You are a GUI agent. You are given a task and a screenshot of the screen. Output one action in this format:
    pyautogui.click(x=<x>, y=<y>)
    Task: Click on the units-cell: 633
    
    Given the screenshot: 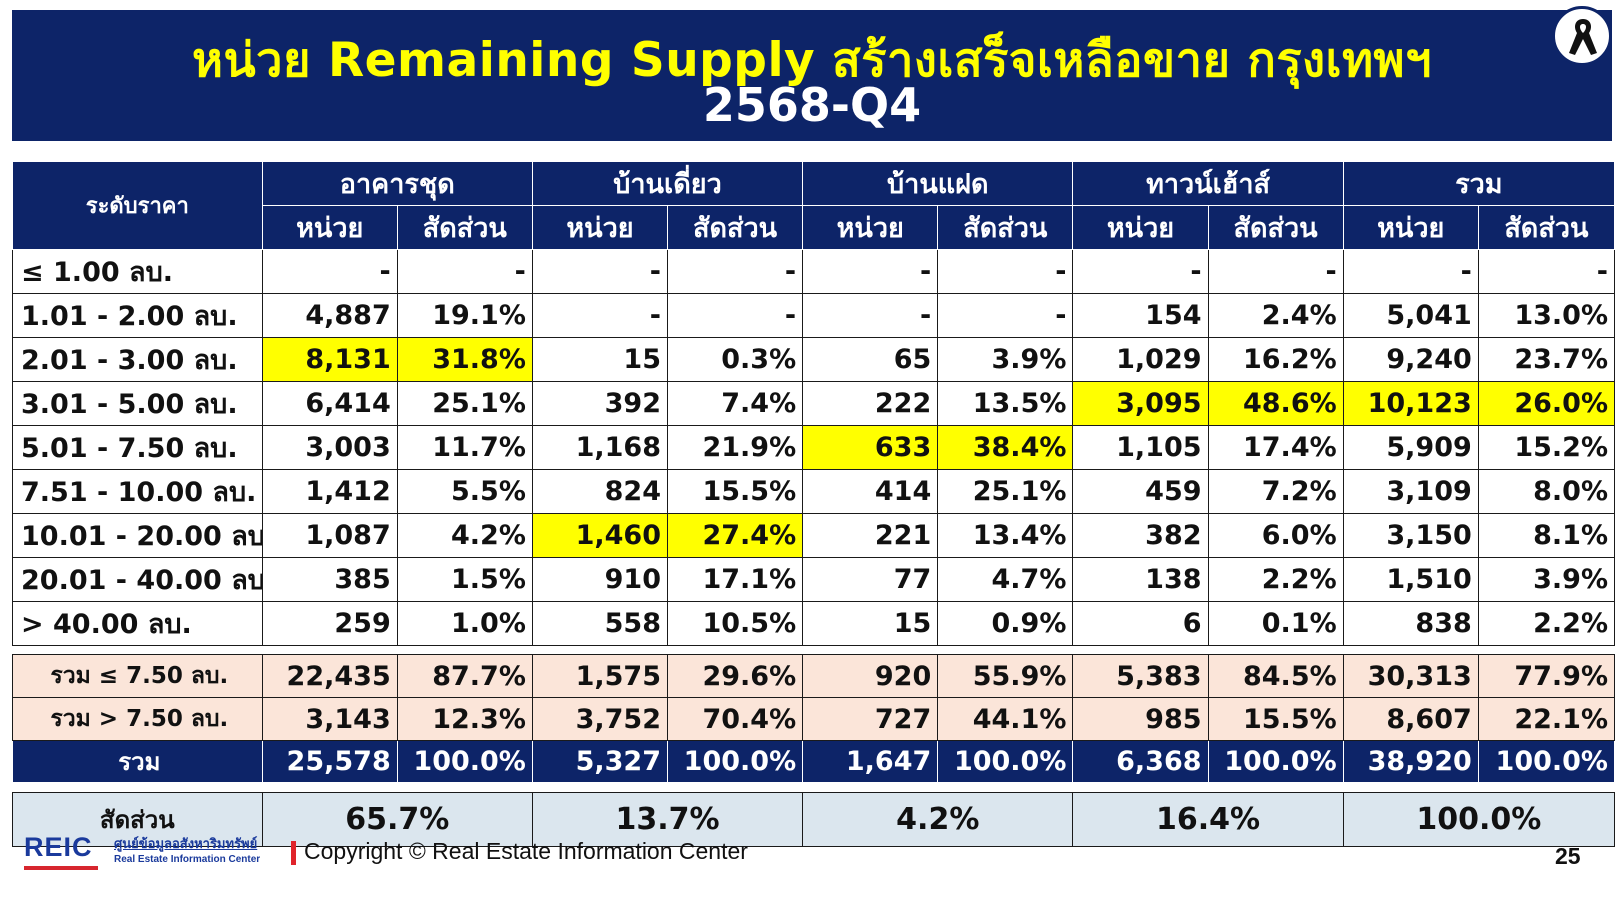 What is the action you would take?
    pyautogui.click(x=870, y=447)
    